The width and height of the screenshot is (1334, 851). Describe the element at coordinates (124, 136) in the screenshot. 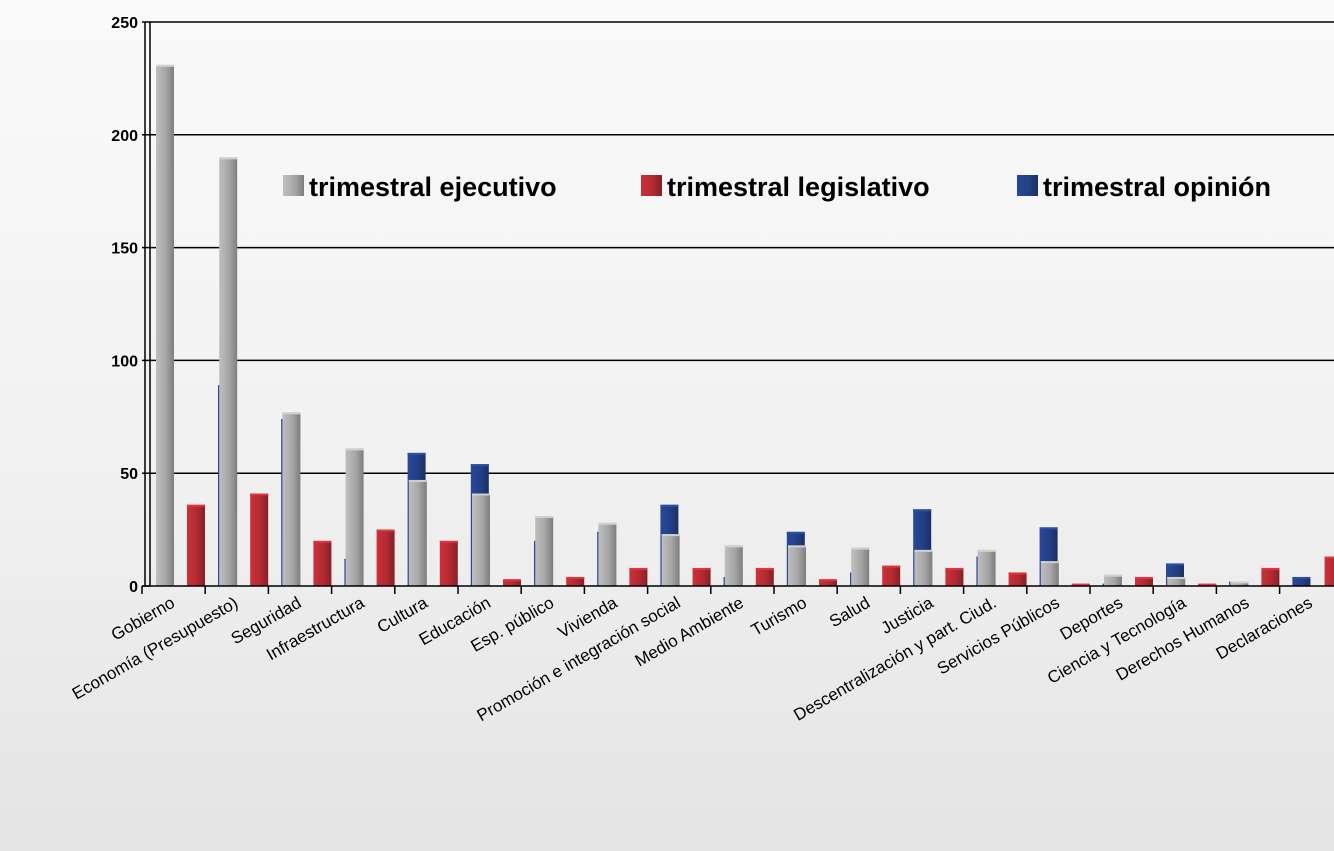

I see `y-tick-label: 200` at that location.